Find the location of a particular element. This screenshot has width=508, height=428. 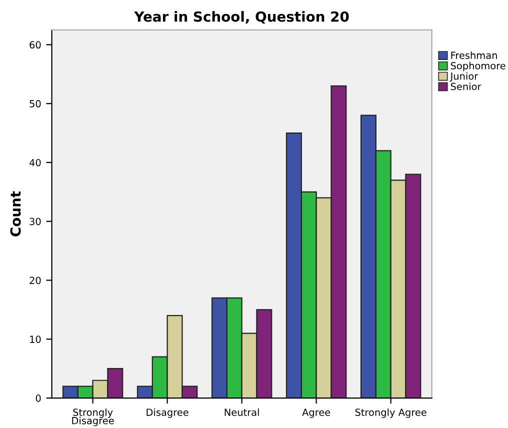

x-tick-label: Neutral is located at coordinates (241, 412).